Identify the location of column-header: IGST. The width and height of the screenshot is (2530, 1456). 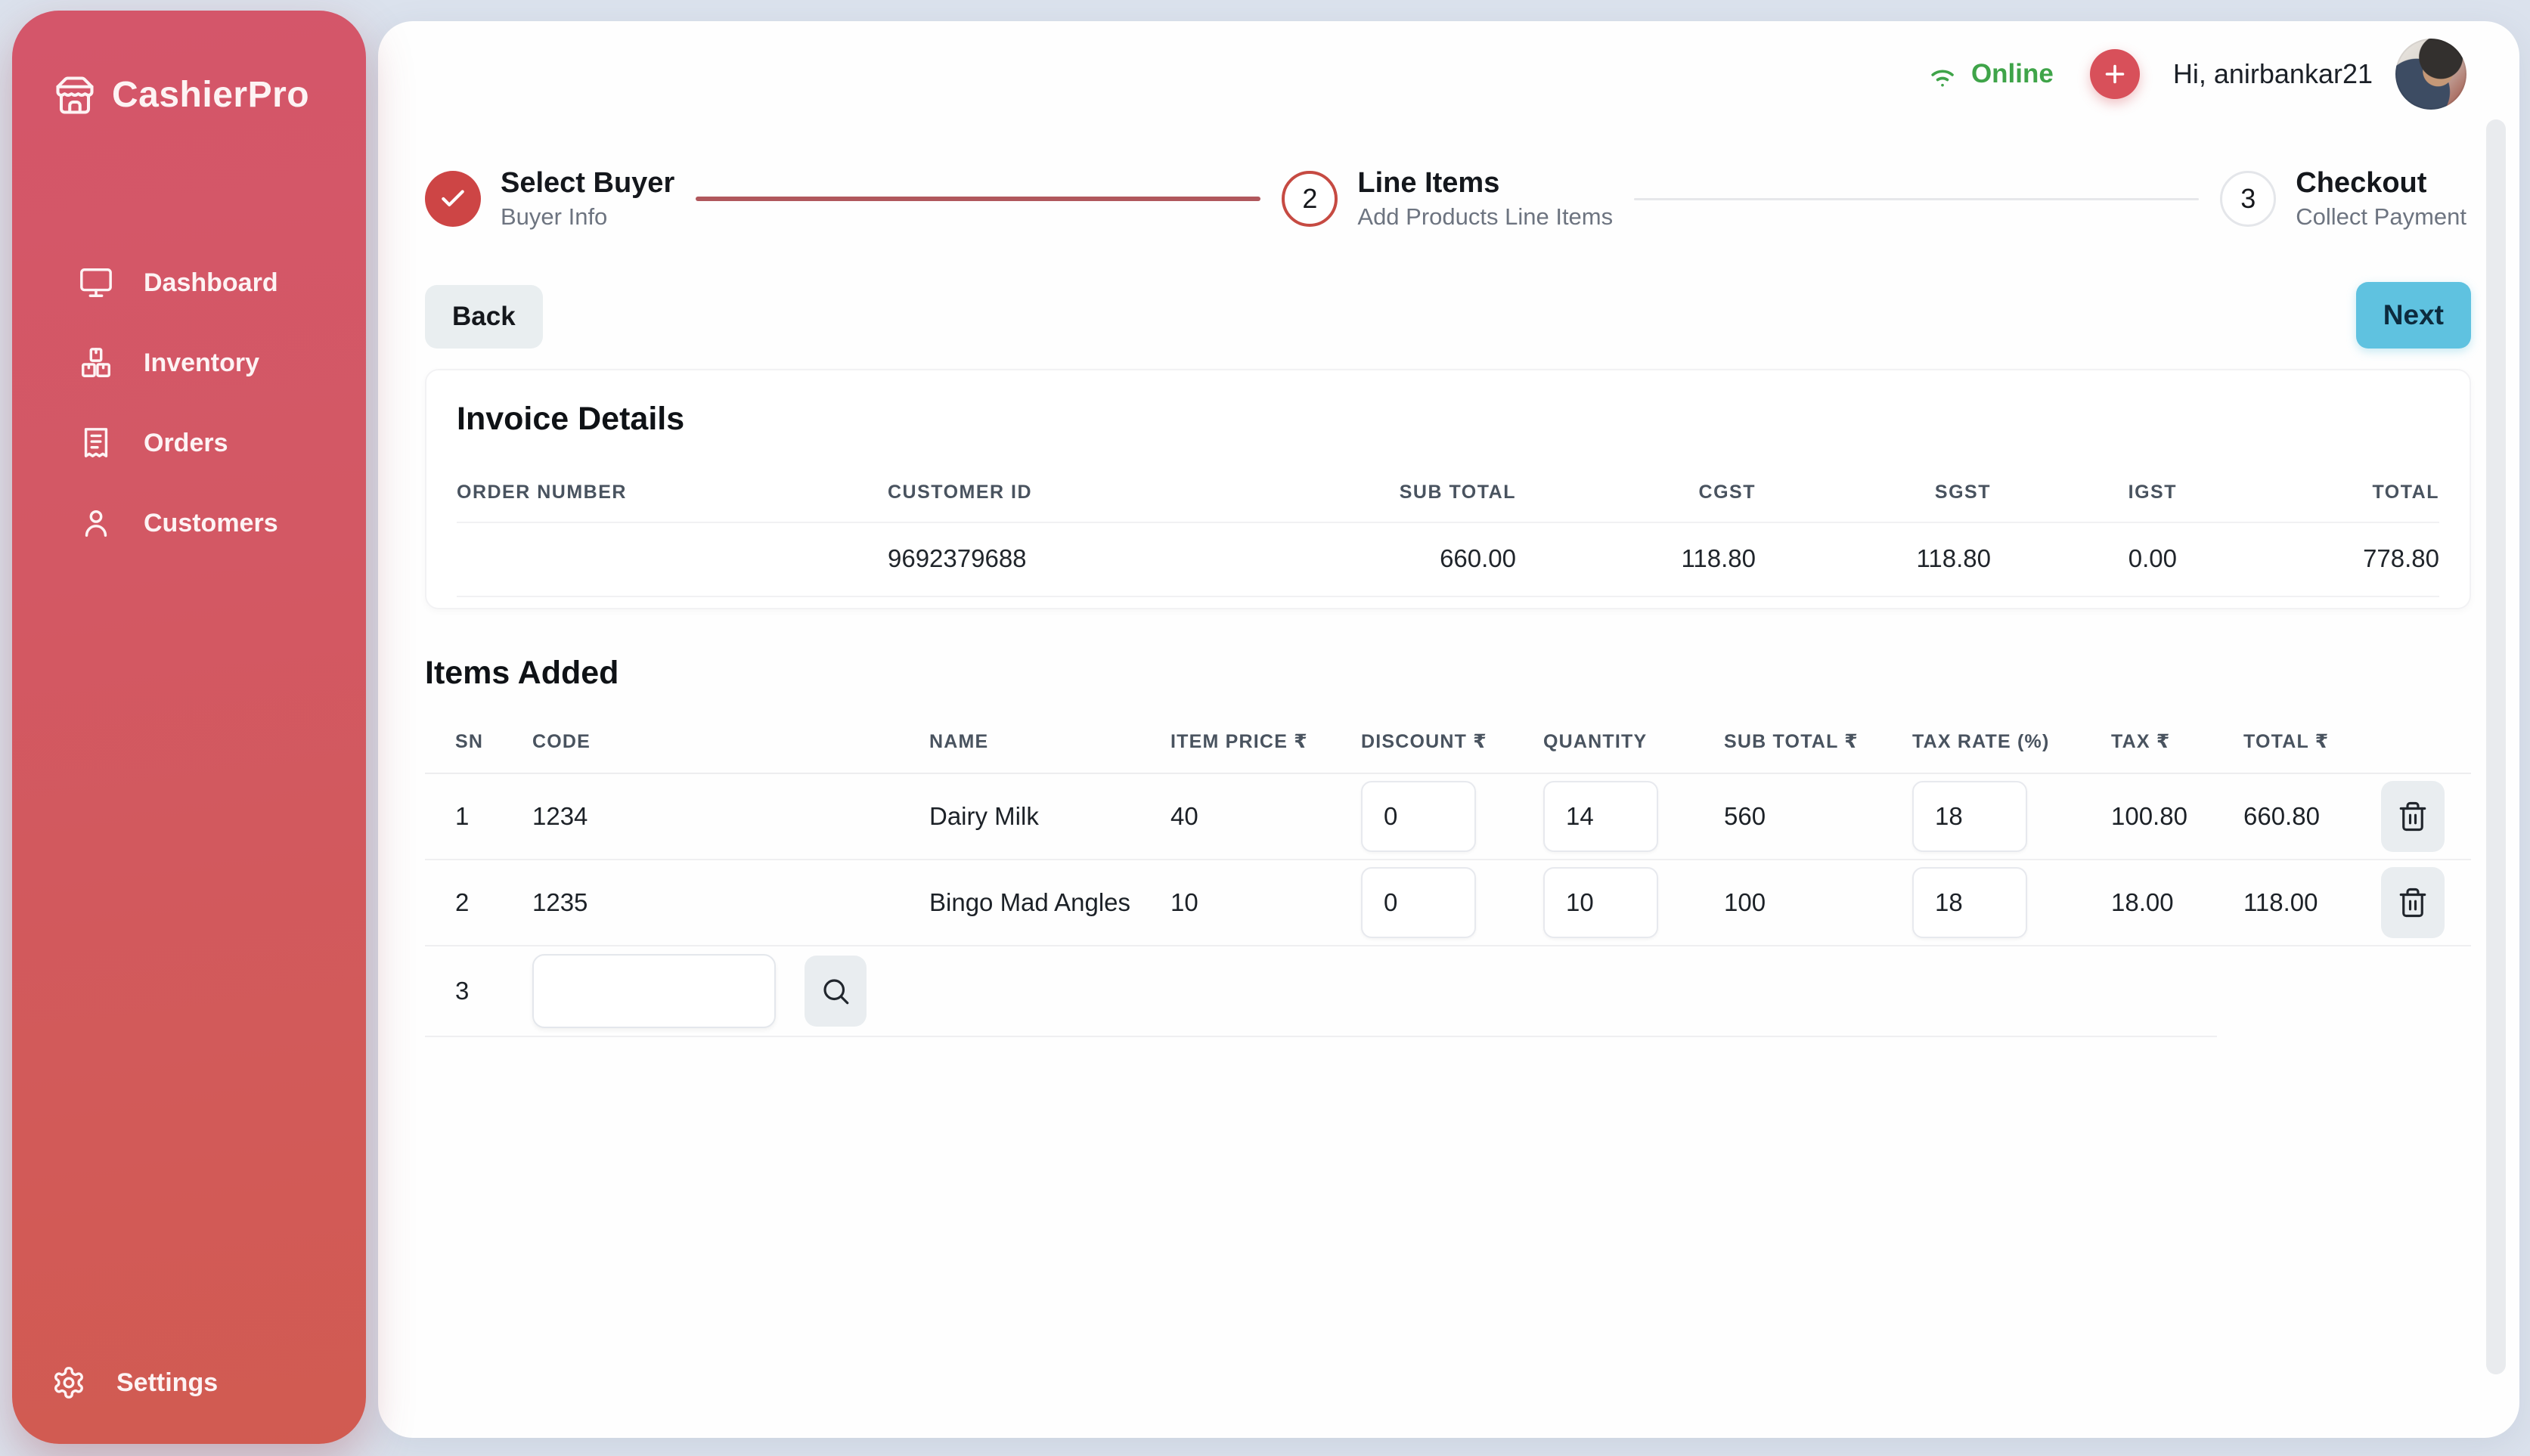
(2152, 492).